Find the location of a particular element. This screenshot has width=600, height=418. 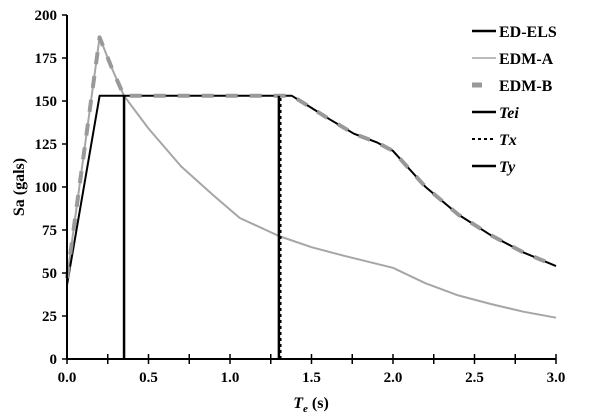

x-axis-title: Te (s) is located at coordinates (311, 405).